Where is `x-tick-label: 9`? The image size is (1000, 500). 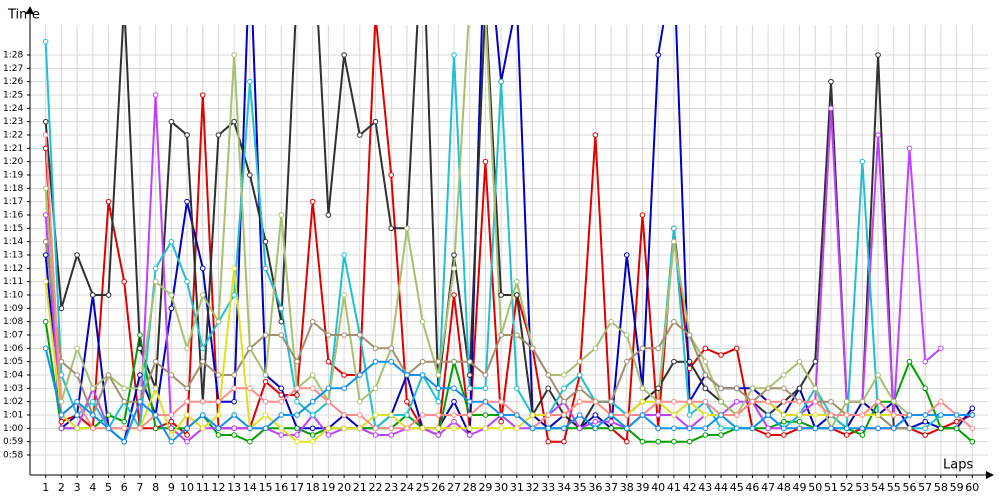 x-tick-label: 9 is located at coordinates (171, 487).